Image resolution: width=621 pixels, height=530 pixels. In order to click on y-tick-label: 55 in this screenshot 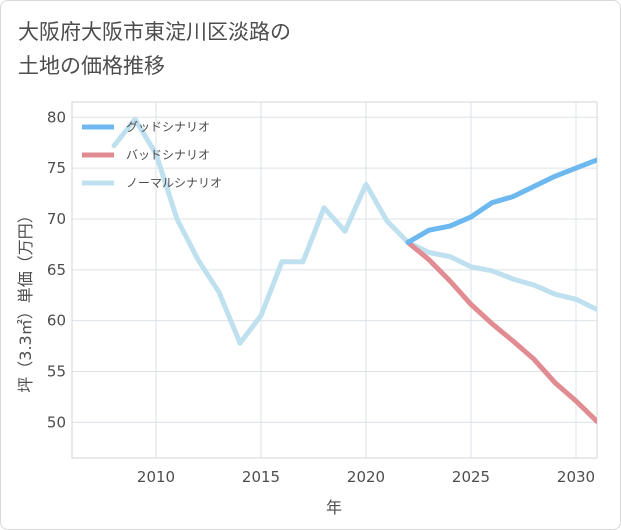, I will do `click(56, 372)`.